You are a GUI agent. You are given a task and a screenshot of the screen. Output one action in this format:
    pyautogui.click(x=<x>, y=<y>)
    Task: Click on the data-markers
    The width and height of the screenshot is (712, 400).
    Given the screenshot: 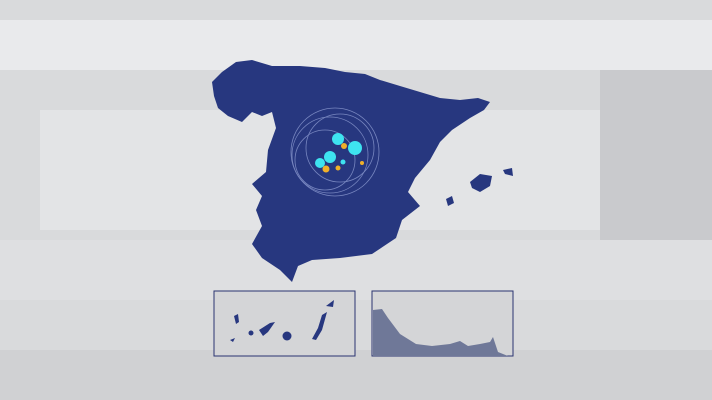 What is the action you would take?
    pyautogui.click(x=339, y=153)
    